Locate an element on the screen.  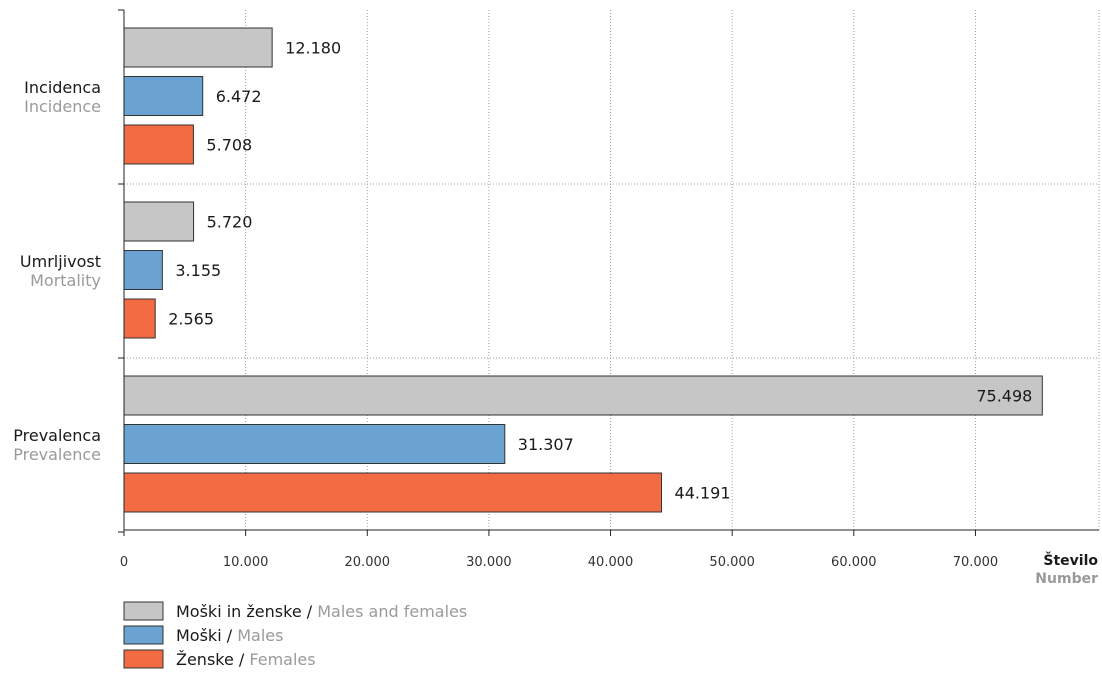
data-label: 5.720 is located at coordinates (230, 222).